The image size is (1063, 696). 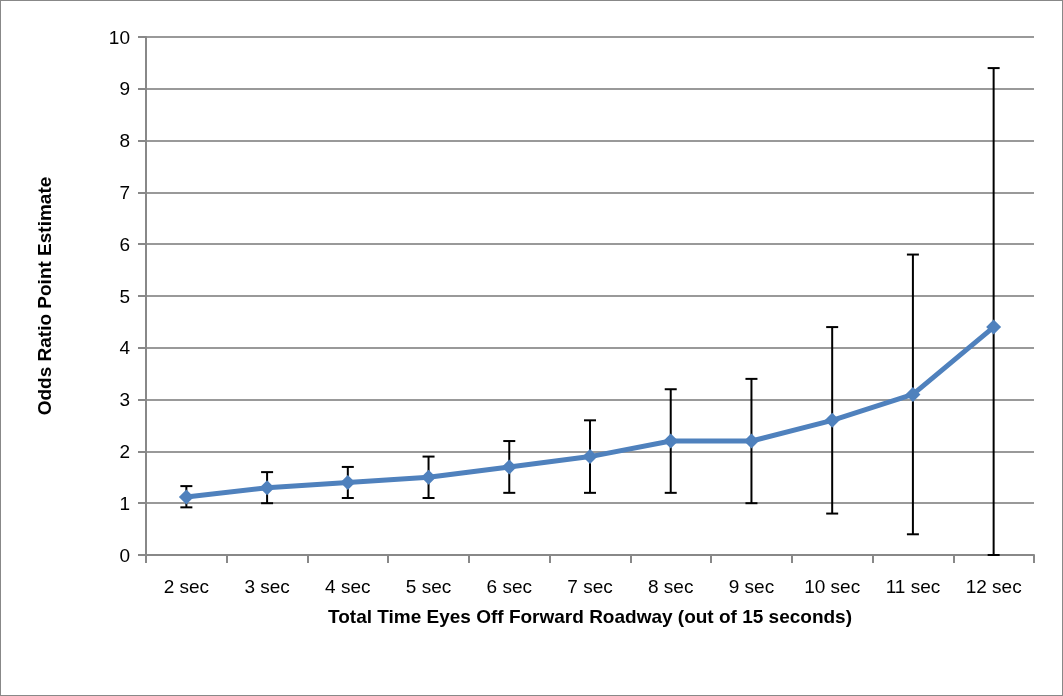 I want to click on y-tick-label: 5, so click(x=124, y=296).